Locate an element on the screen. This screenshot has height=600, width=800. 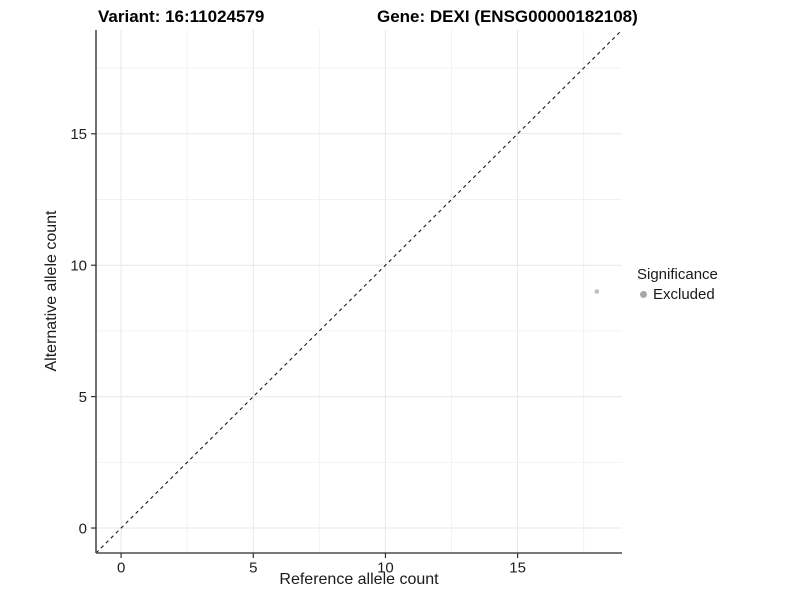
x-axis-label: Reference allele count is located at coordinates (359, 579).